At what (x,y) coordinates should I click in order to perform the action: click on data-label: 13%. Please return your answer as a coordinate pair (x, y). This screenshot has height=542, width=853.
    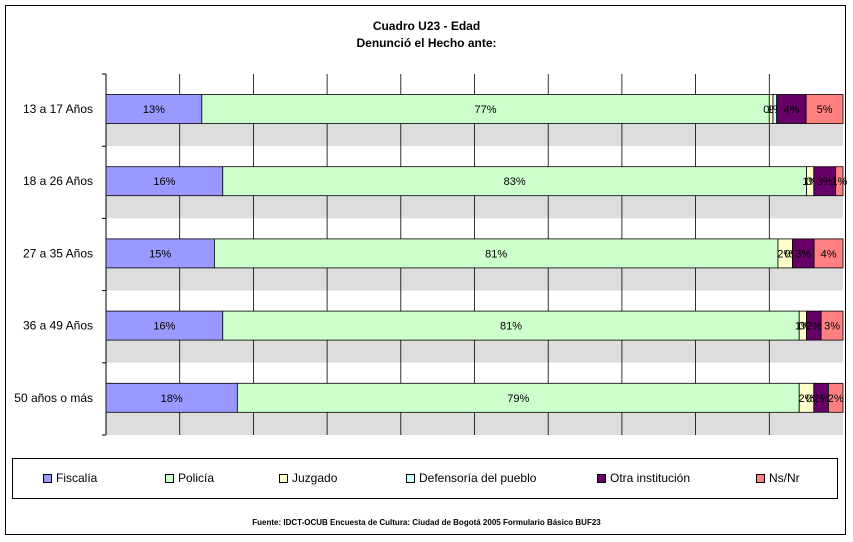
    Looking at the image, I should click on (154, 110).